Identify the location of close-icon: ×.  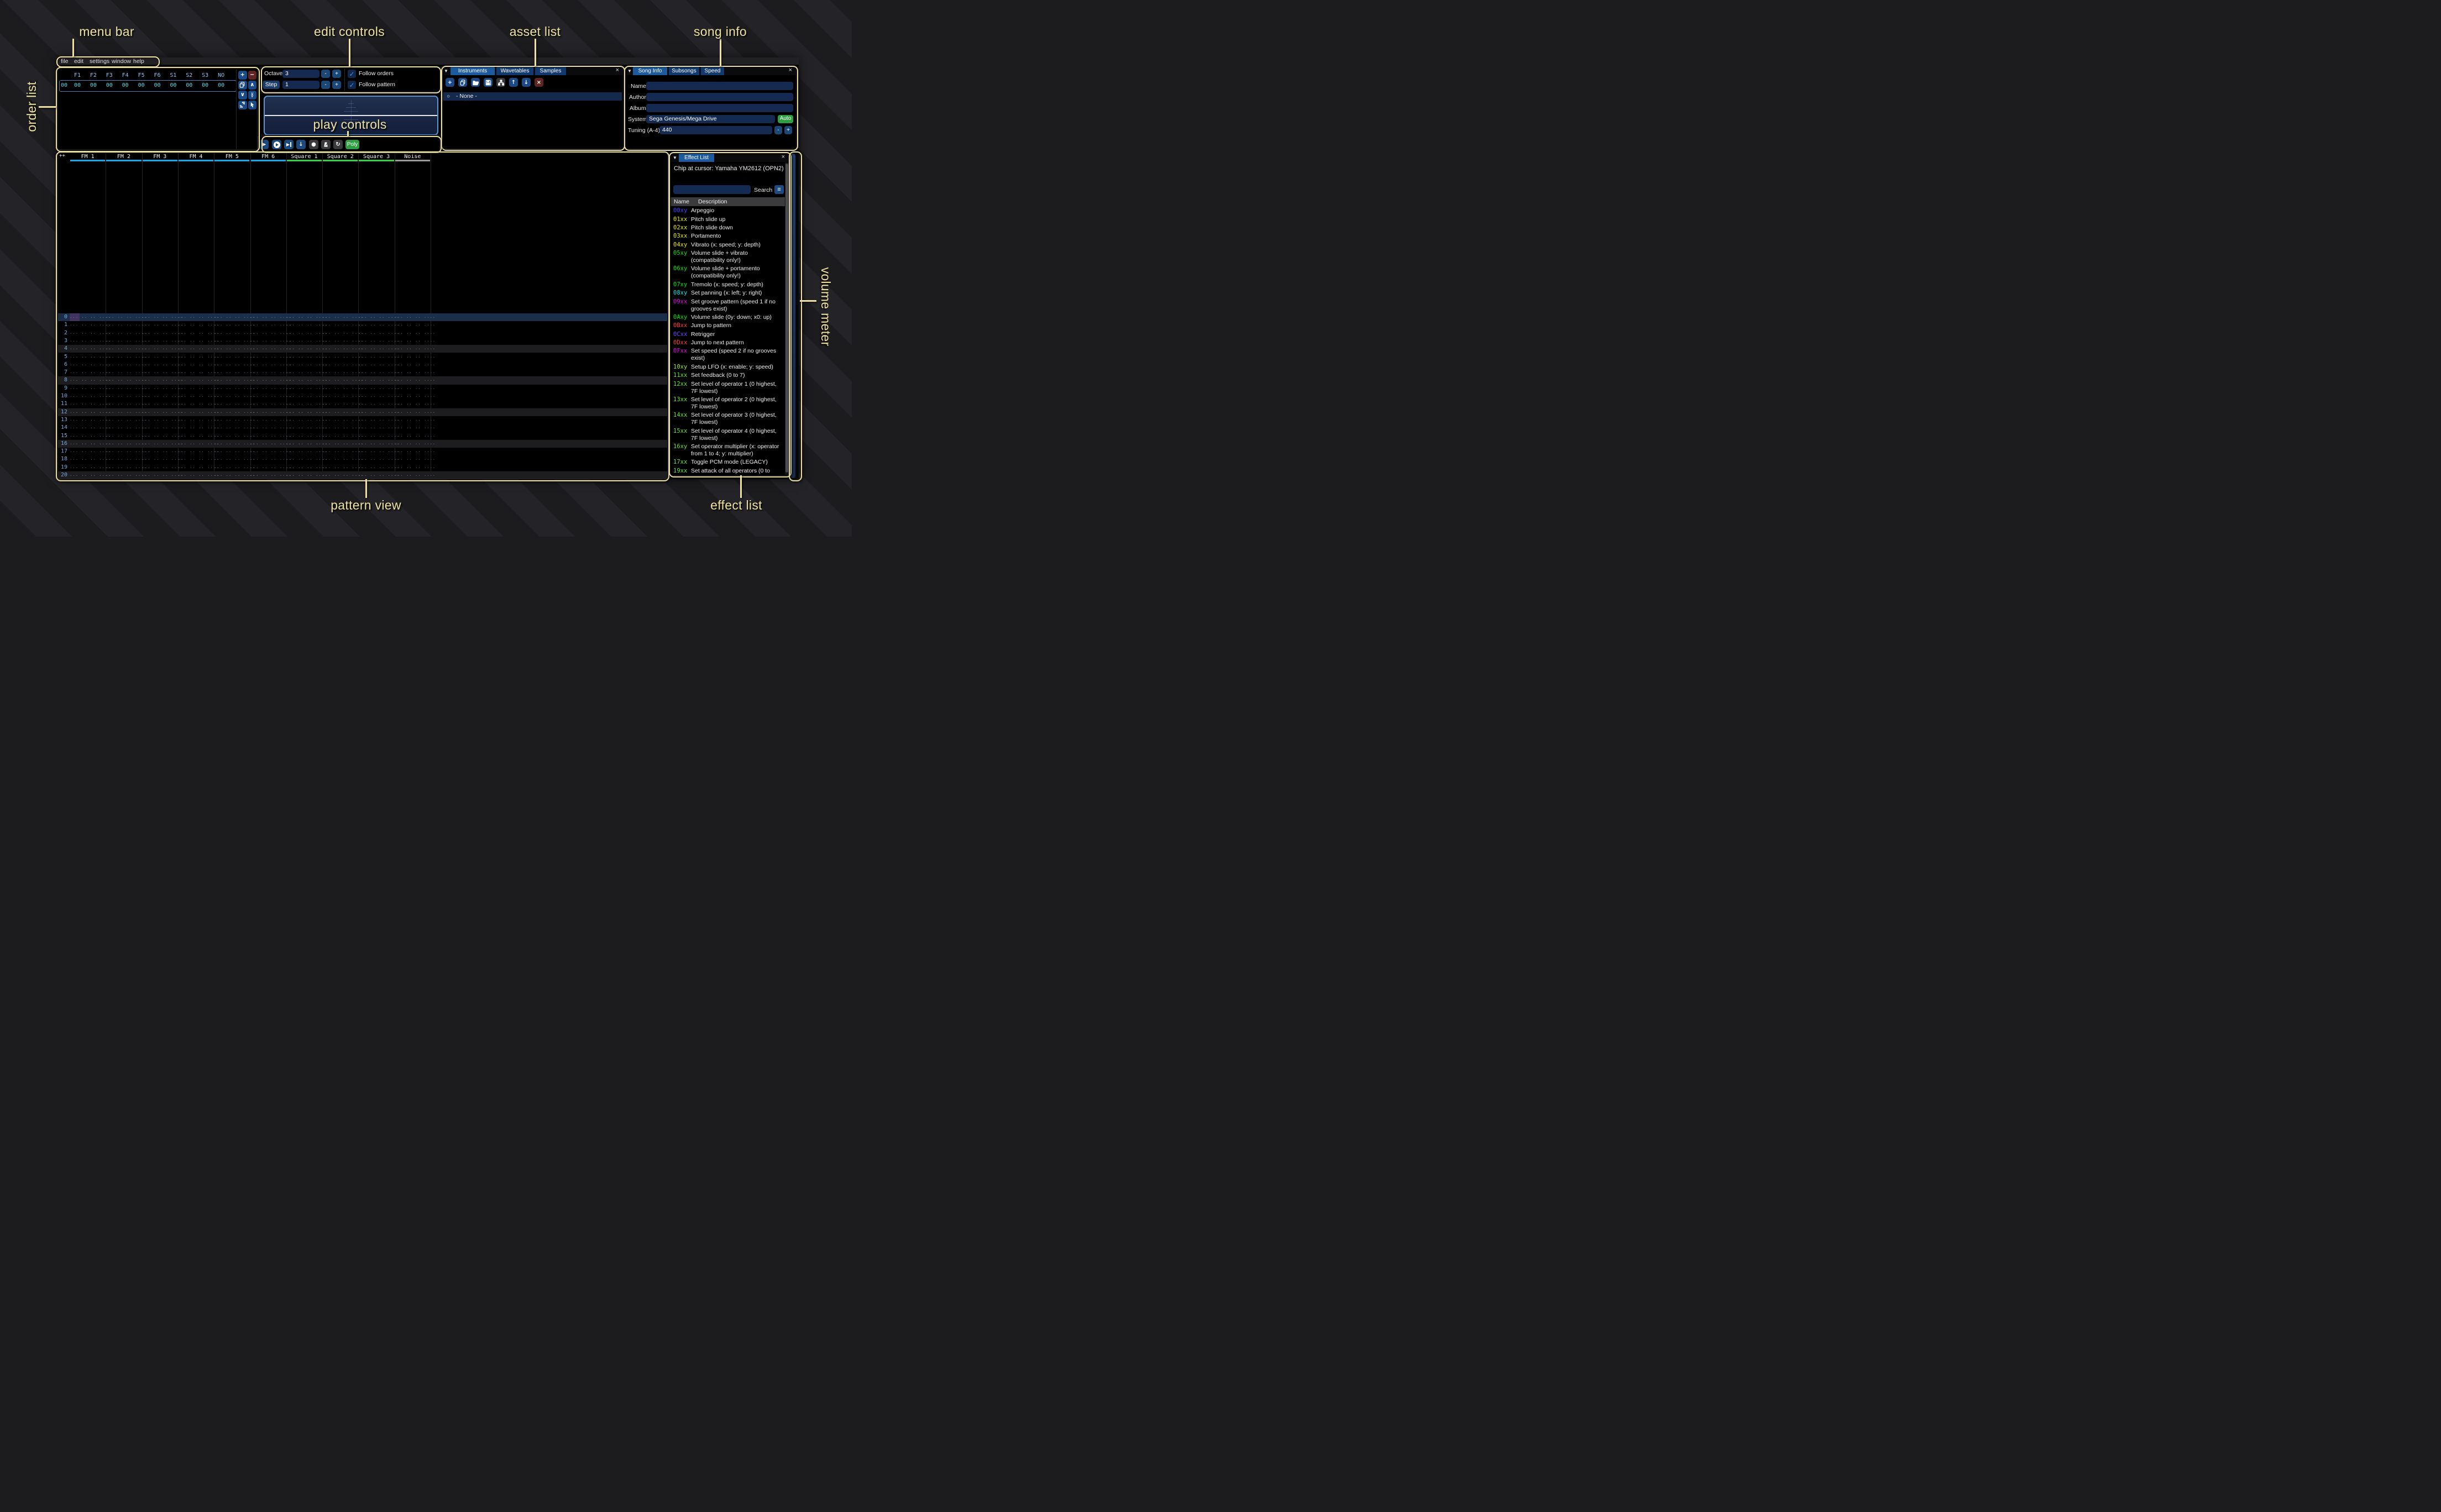
(617, 70).